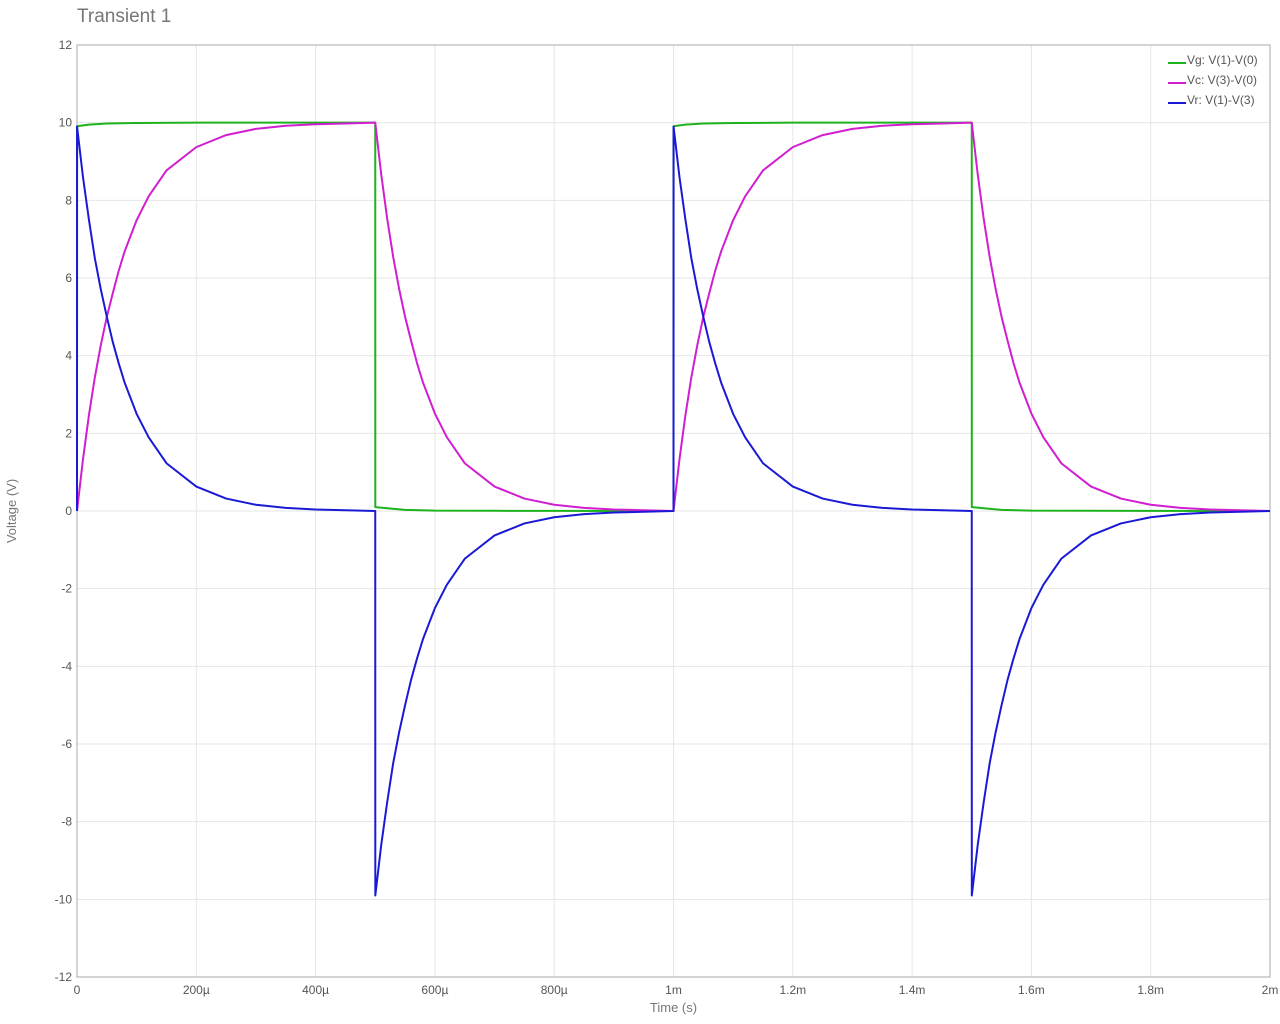 The image size is (1280, 1024). I want to click on x-tick-label: 1.8m, so click(1150, 990).